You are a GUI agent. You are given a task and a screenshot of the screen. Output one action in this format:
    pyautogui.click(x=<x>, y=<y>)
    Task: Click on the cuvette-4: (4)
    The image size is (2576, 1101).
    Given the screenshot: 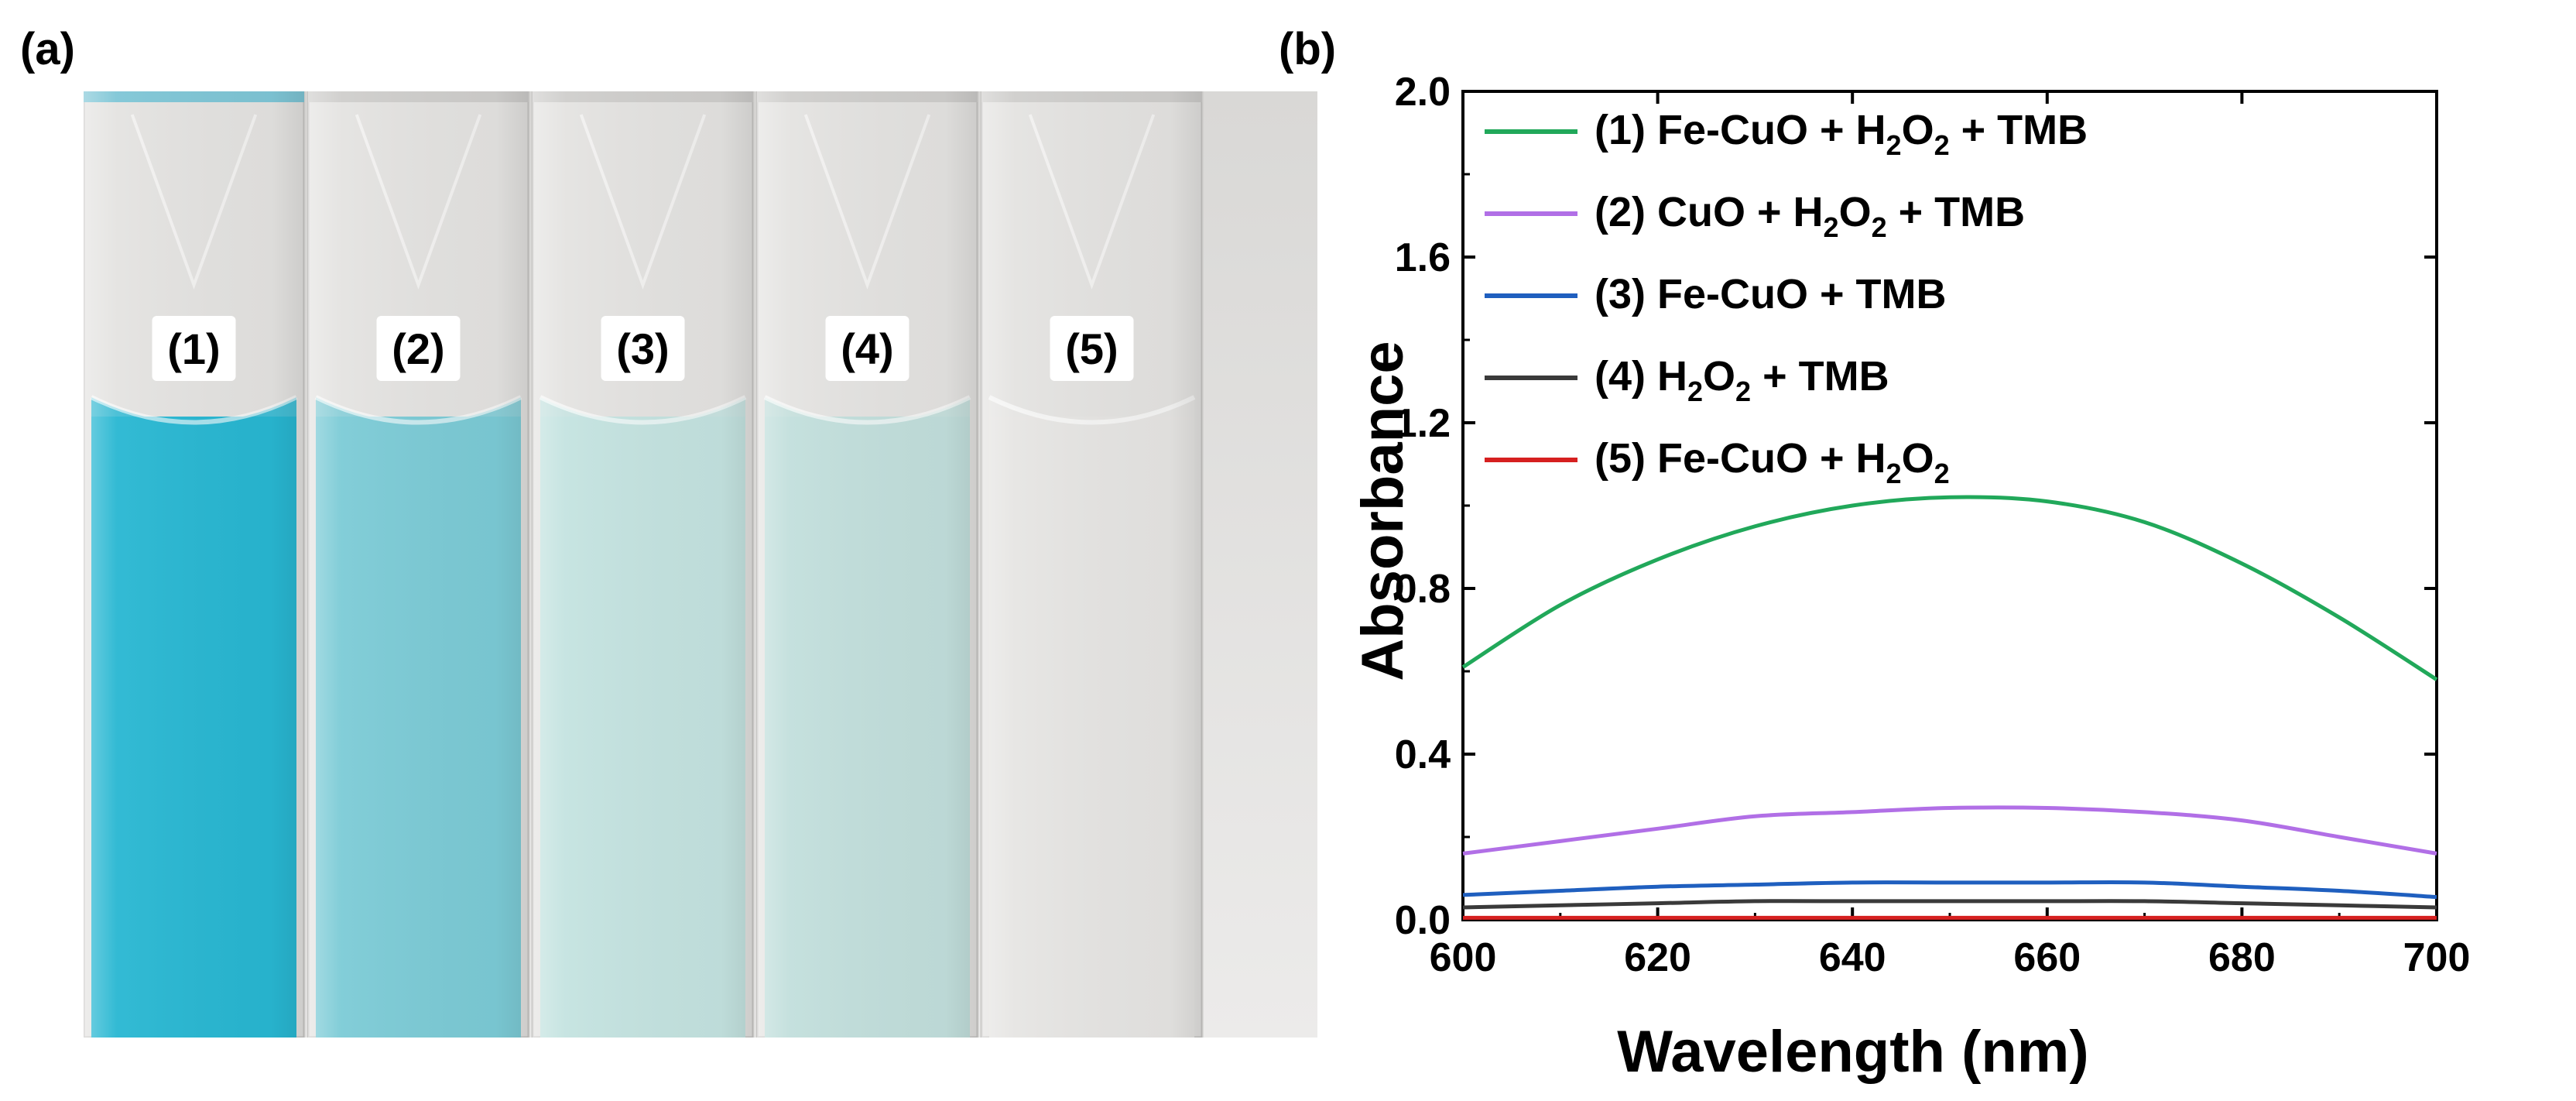 What is the action you would take?
    pyautogui.click(x=867, y=564)
    